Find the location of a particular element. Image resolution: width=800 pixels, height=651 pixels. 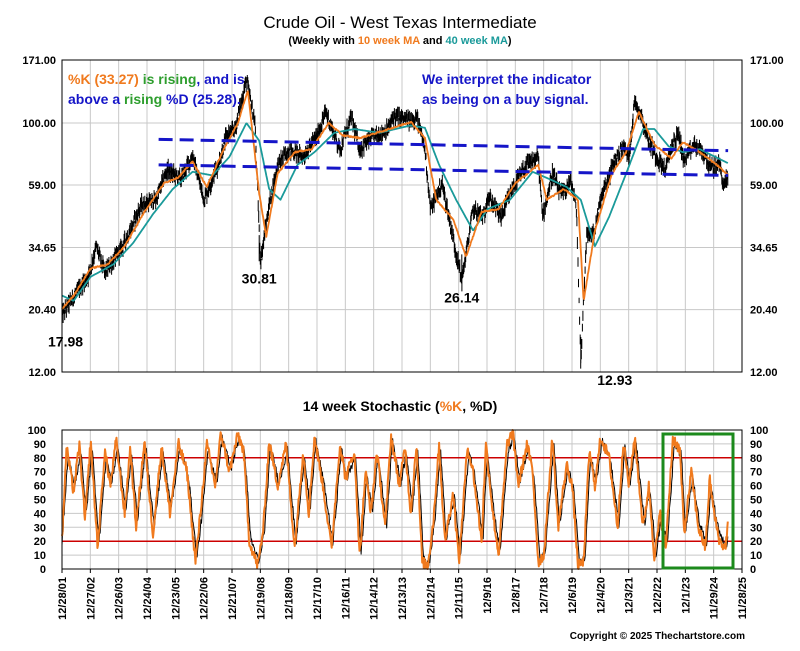

price-tick-label-left: 34.65 is located at coordinates (42, 248).